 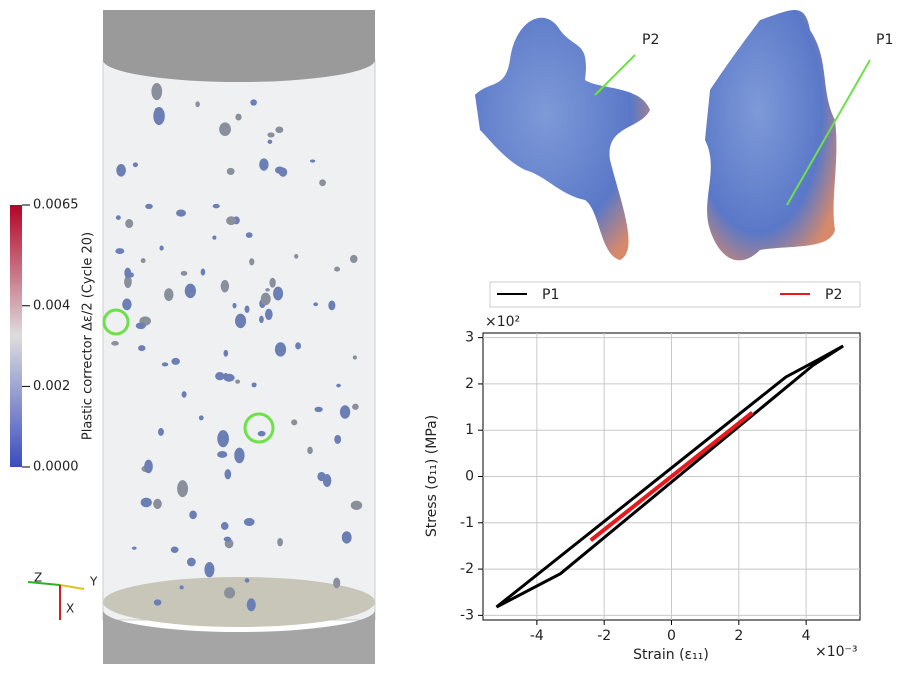 What do you see at coordinates (38, 578) in the screenshot?
I see `triad-label: Z` at bounding box center [38, 578].